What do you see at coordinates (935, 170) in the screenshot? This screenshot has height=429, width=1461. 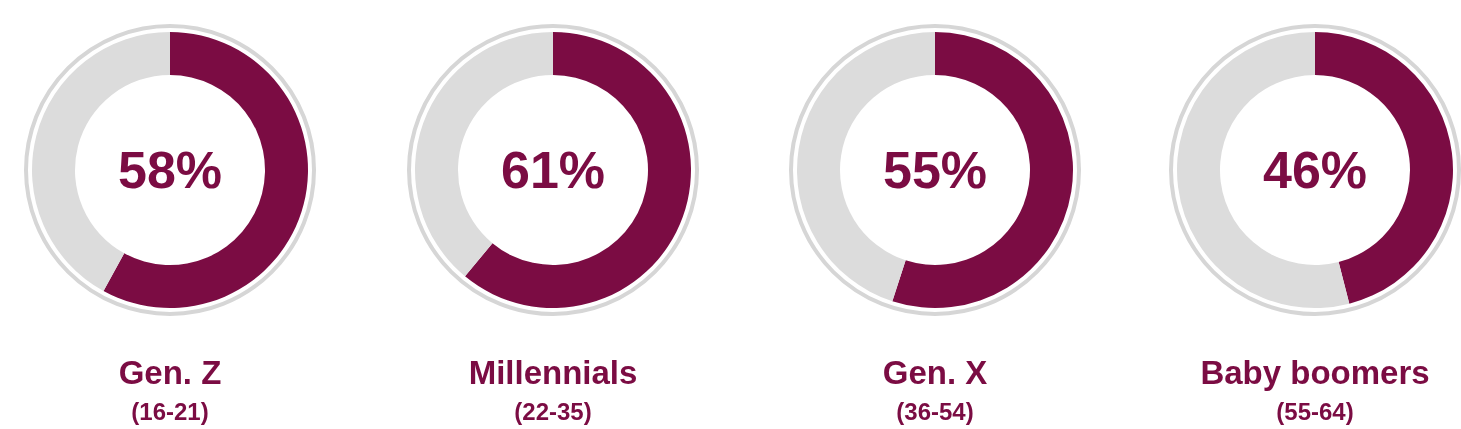 I see `text: 55%` at bounding box center [935, 170].